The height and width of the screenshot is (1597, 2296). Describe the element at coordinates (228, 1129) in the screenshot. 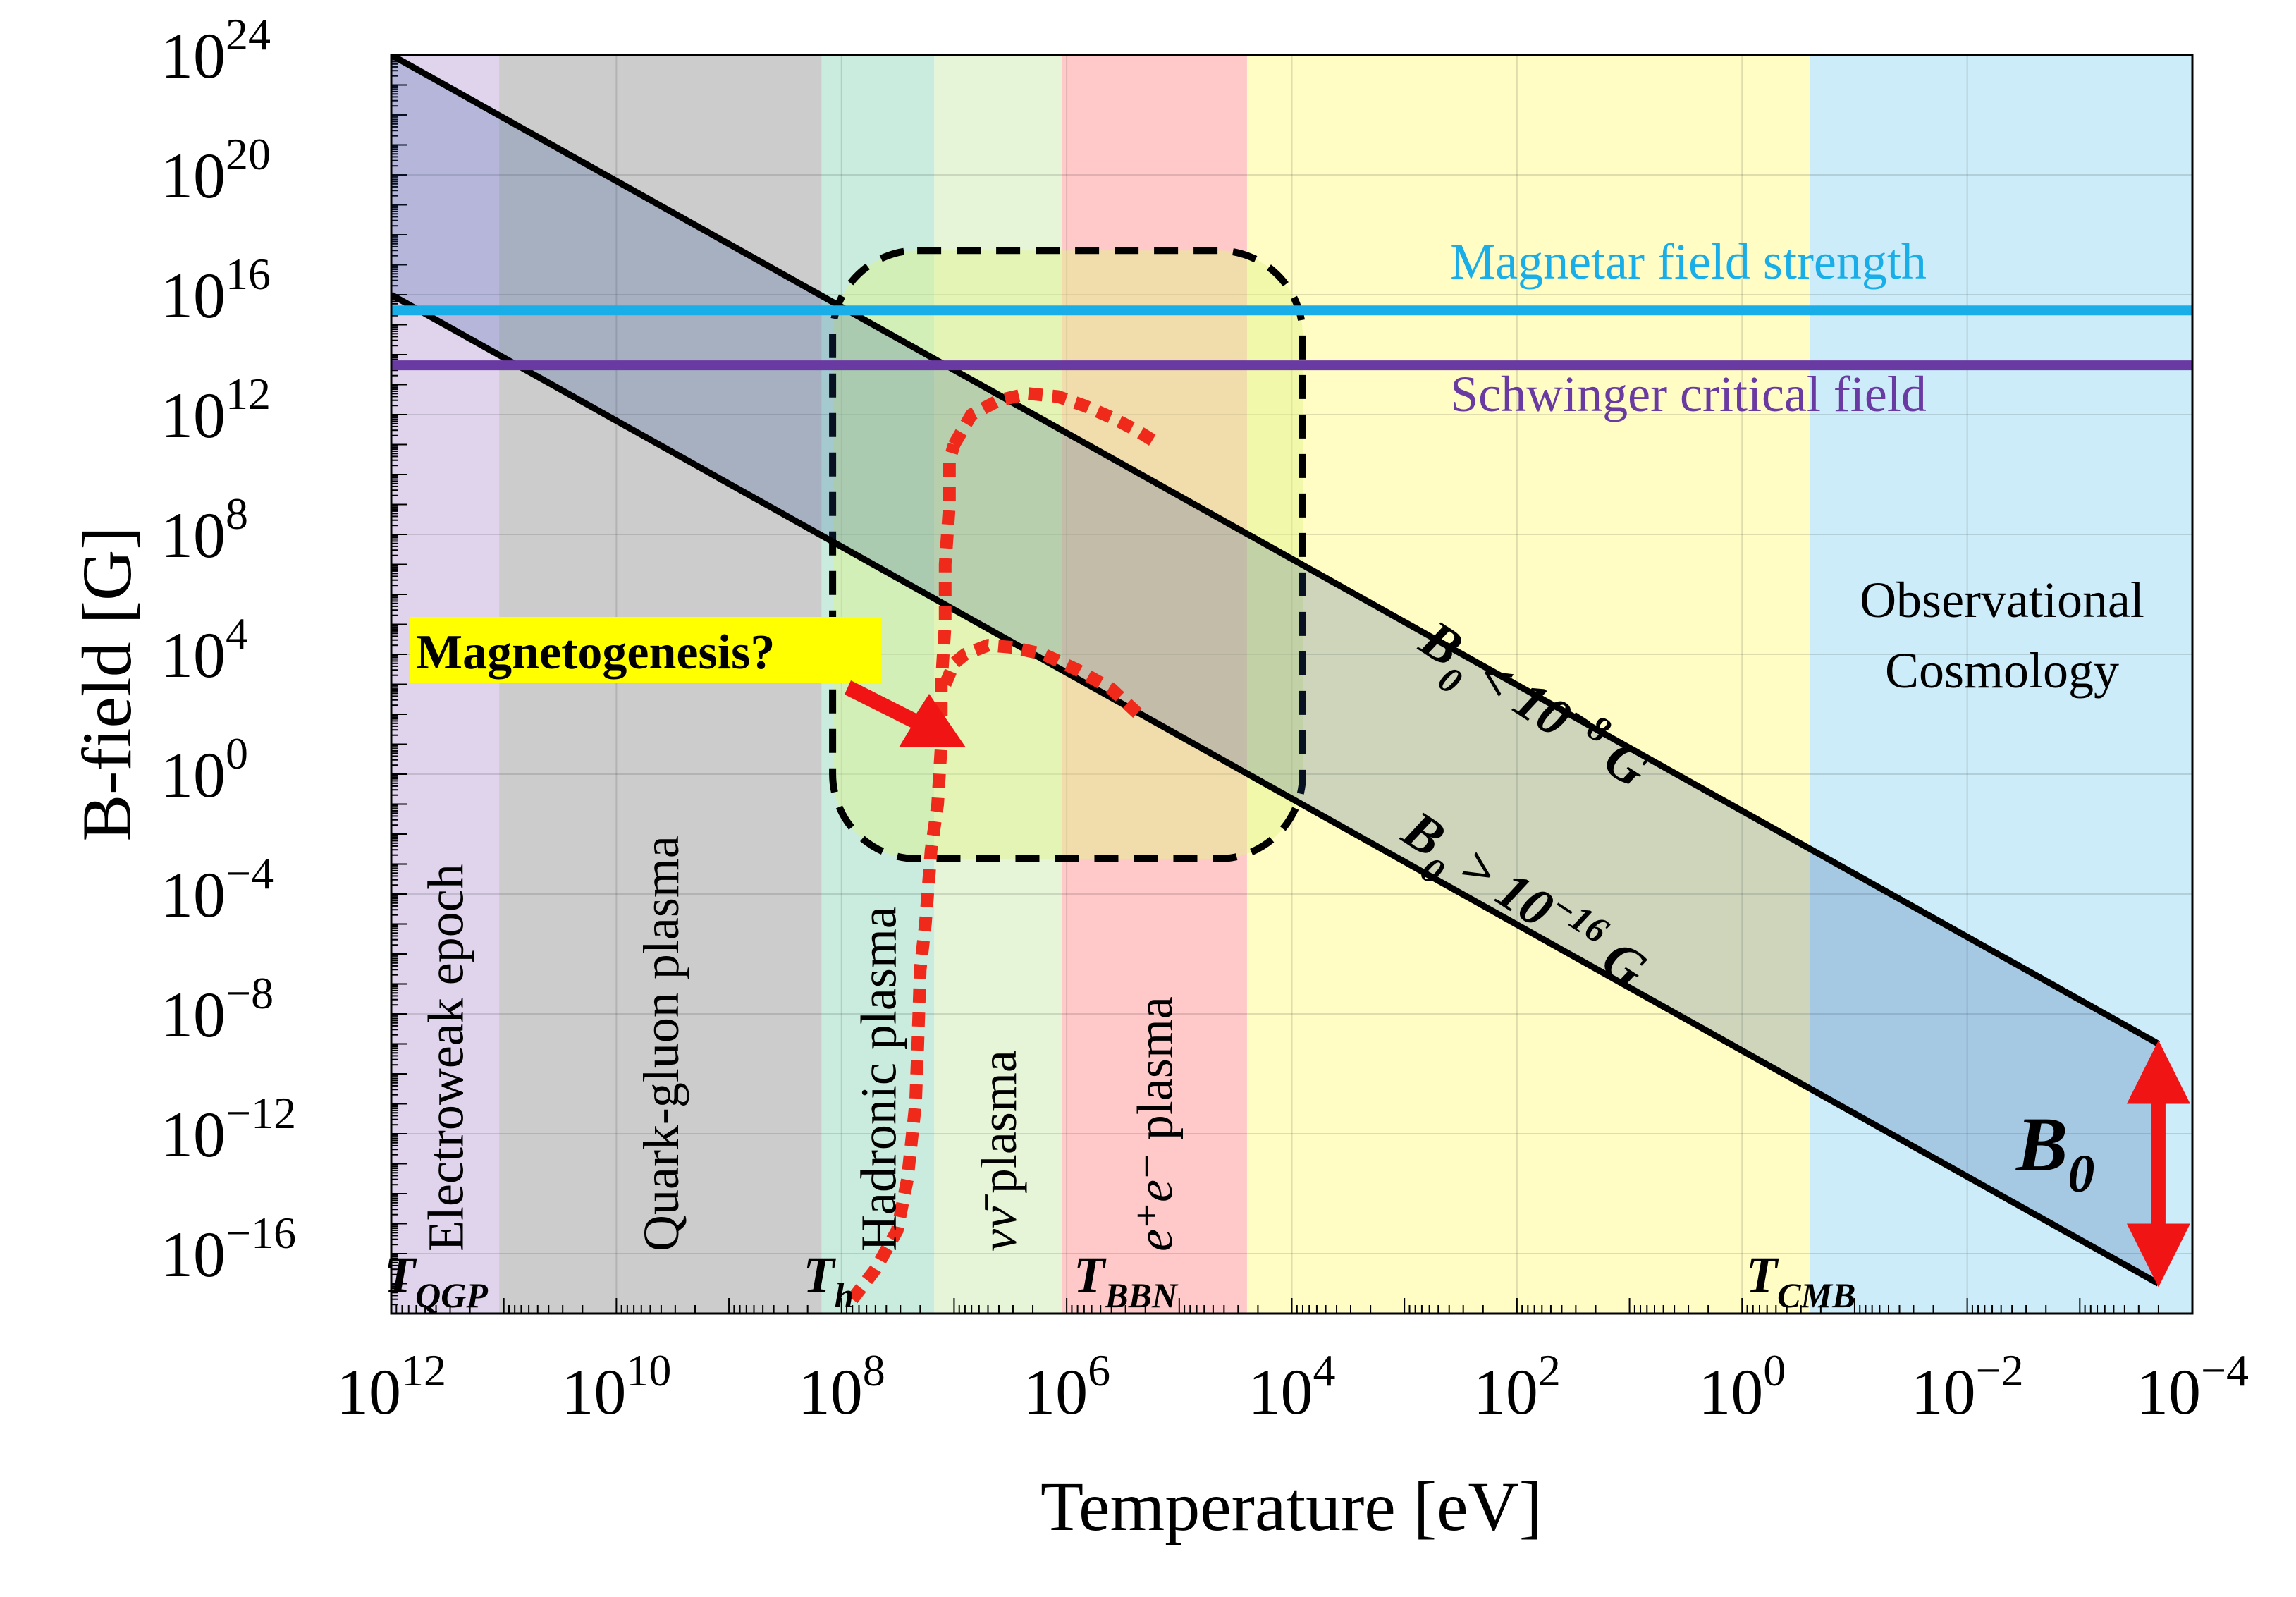

I see `y-tick-label: 10⁻¹²` at that location.